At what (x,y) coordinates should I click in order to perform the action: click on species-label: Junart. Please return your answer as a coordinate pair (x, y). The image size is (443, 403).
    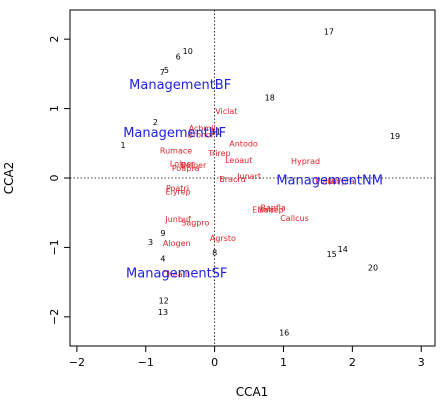
    Looking at the image, I should click on (248, 176).